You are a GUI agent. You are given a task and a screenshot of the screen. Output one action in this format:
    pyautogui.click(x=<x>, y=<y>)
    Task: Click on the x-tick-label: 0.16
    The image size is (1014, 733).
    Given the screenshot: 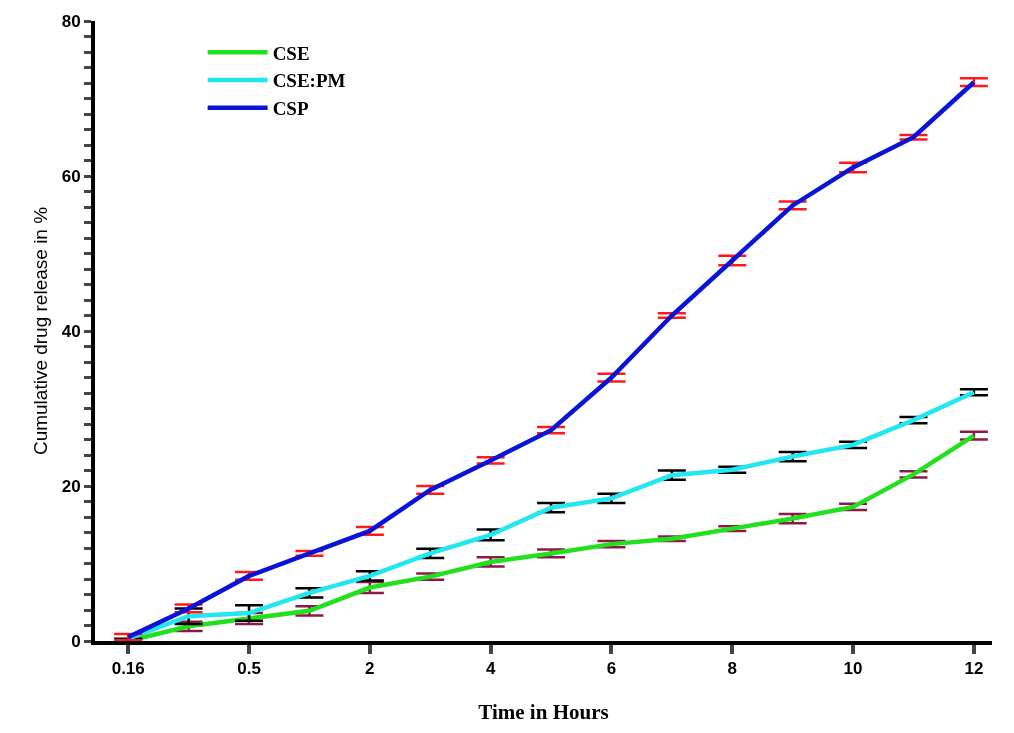 What is the action you would take?
    pyautogui.click(x=128, y=669)
    